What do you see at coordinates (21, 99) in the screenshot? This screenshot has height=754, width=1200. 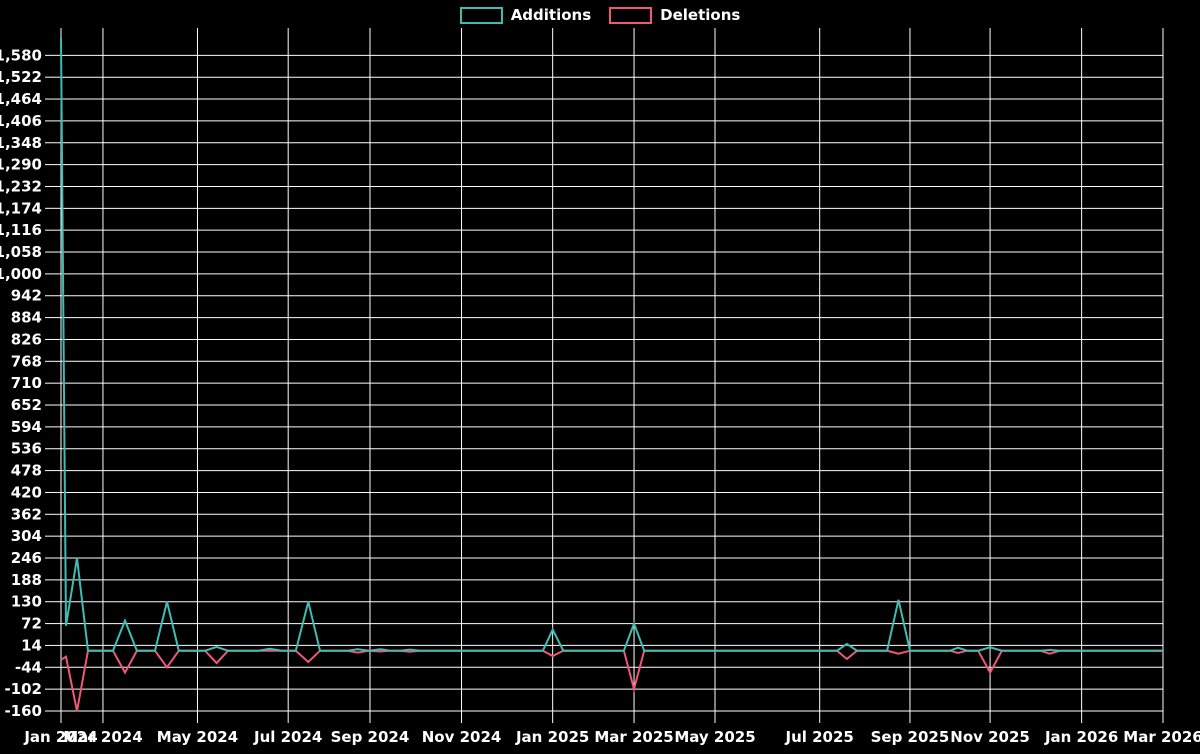 I see `y-axis-tick-label: 1,464` at bounding box center [21, 99].